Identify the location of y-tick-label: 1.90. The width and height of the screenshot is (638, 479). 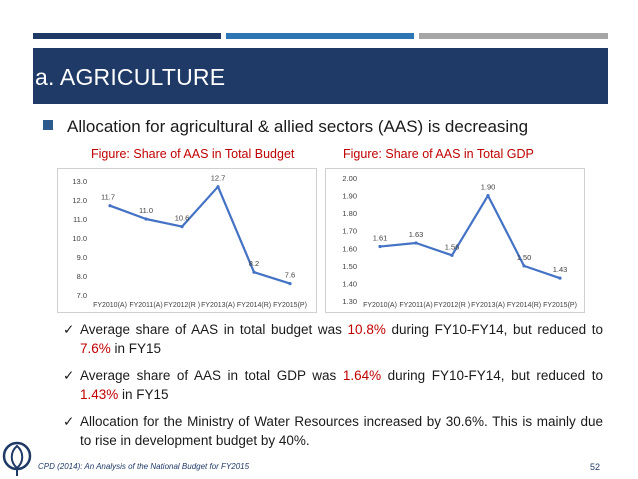
(349, 196).